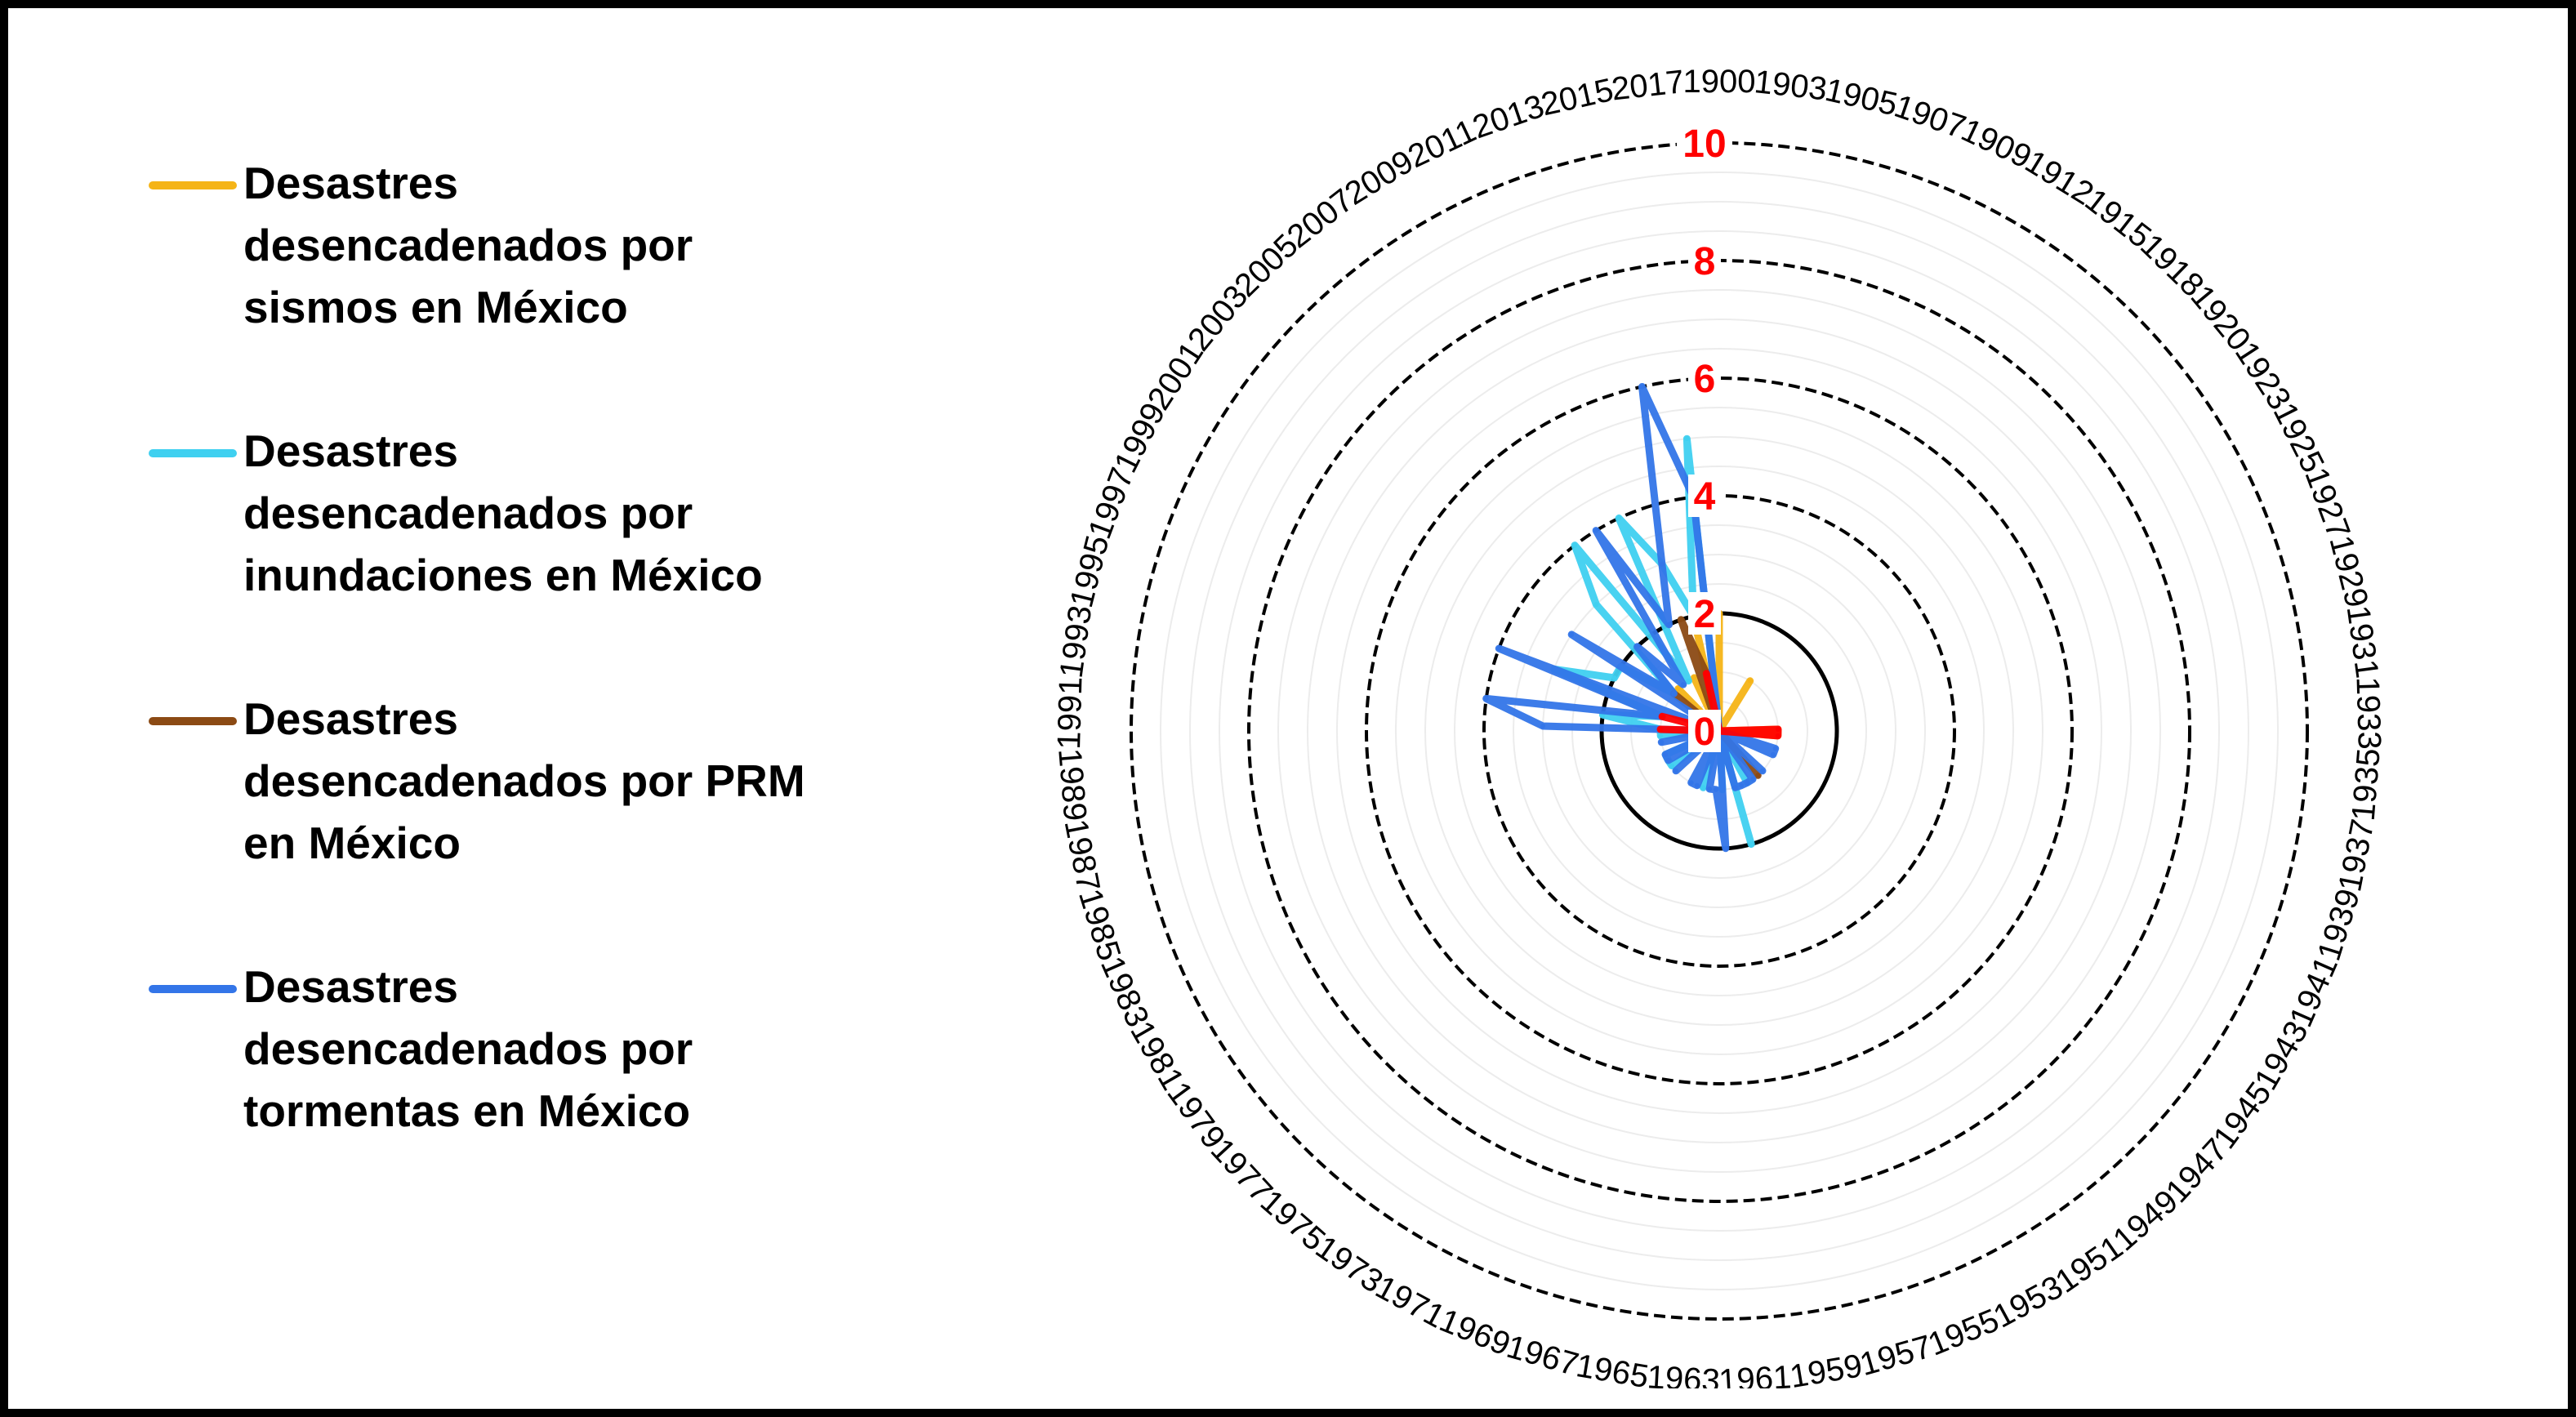 The height and width of the screenshot is (1417, 2576). I want to click on category-label: 1929, so click(2348, 571).